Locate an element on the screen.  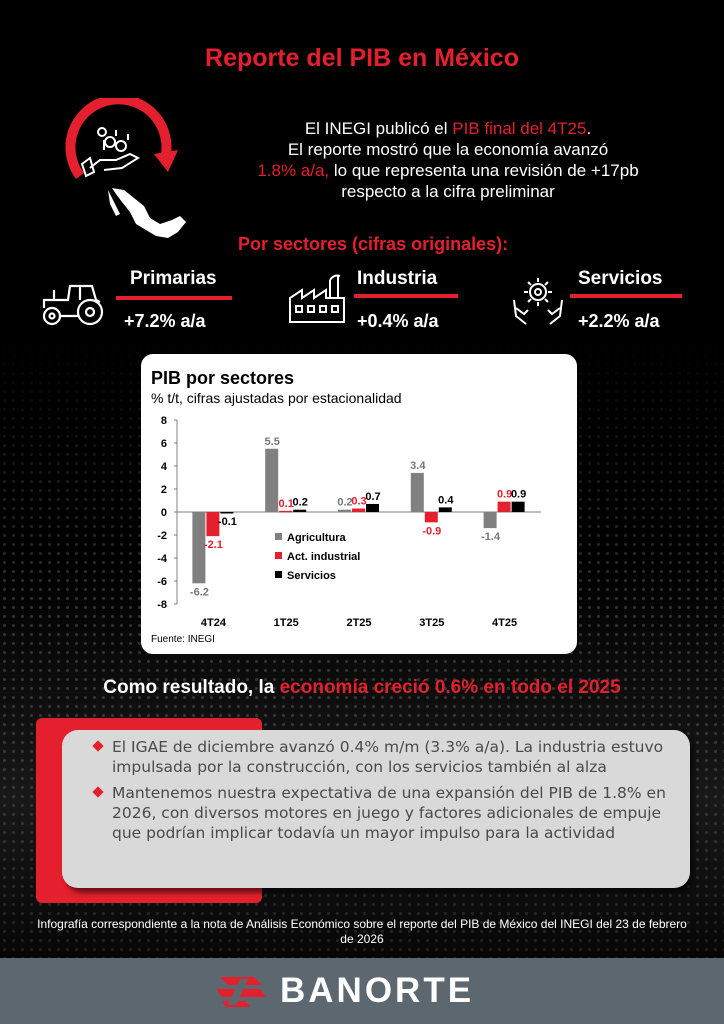
data-label: -6.2 is located at coordinates (199, 592).